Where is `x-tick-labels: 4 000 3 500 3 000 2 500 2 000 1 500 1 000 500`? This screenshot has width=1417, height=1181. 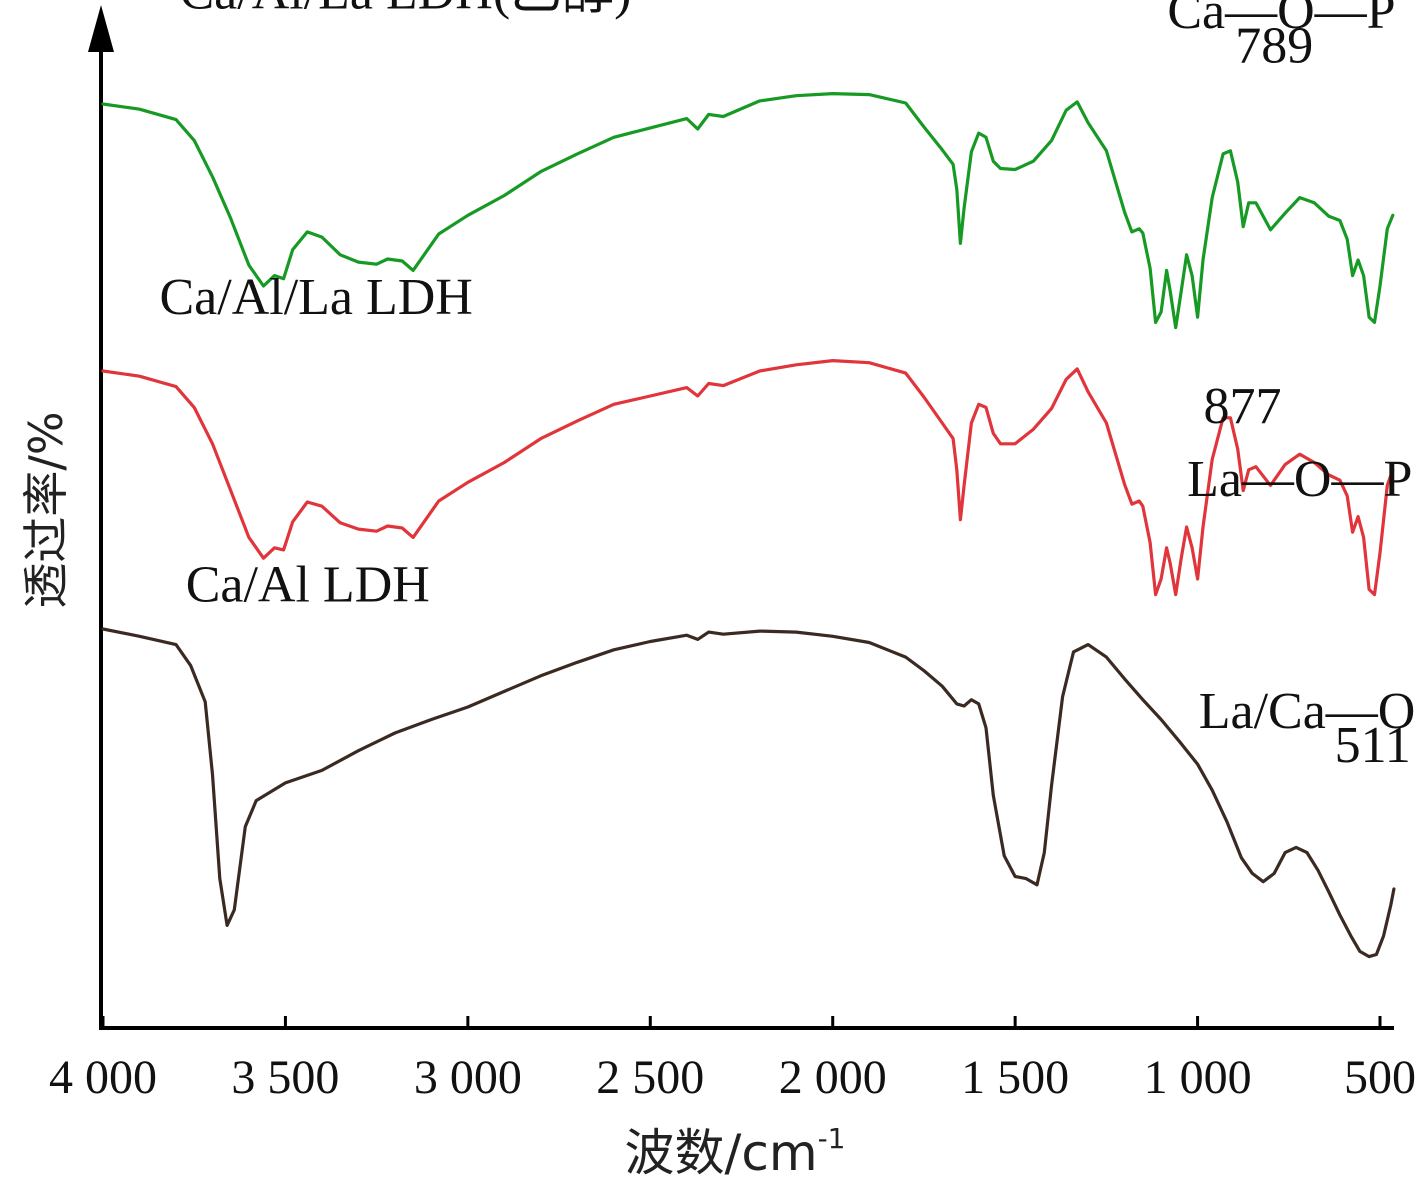
x-tick-labels: 4 000 3 500 3 000 2 500 2 000 1 500 1 000 500 is located at coordinates (732, 1077).